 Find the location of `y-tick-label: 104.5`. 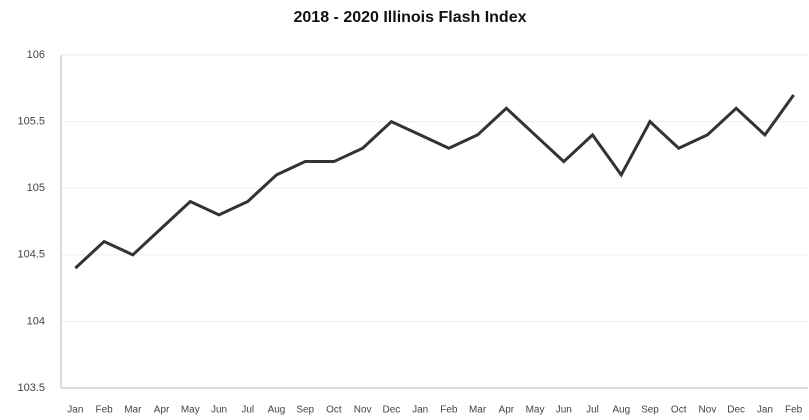

y-tick-label: 104.5 is located at coordinates (31, 255).